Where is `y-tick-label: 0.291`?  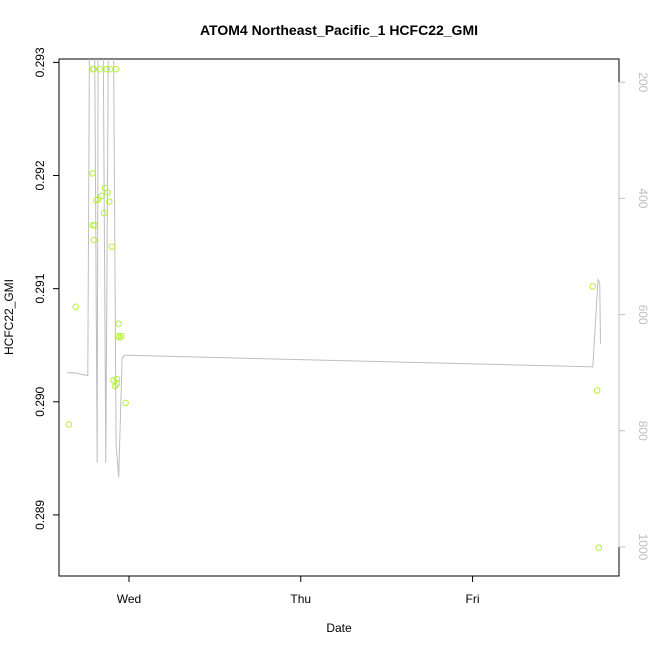
y-tick-label: 0.291 is located at coordinates (40, 288).